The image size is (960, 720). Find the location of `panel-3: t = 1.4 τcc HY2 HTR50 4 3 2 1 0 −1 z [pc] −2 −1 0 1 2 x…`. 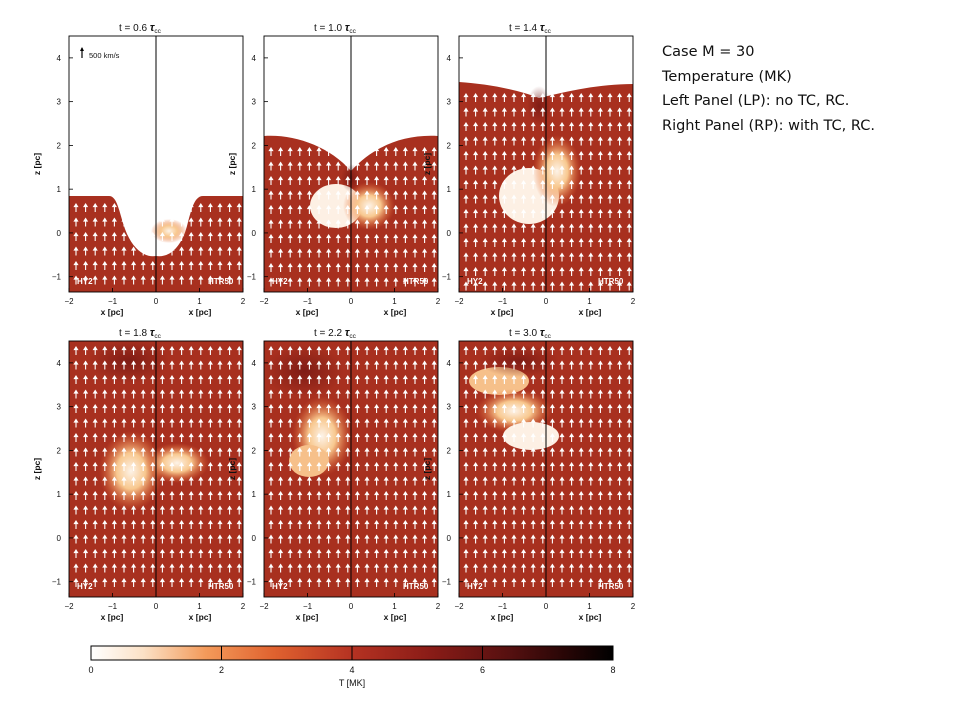

panel-3: t = 1.4 τcc HY2 HTR50 4 3 2 1 0 −1 z [pc] −2 −1 0 1 2 x… is located at coordinates (529, 169).